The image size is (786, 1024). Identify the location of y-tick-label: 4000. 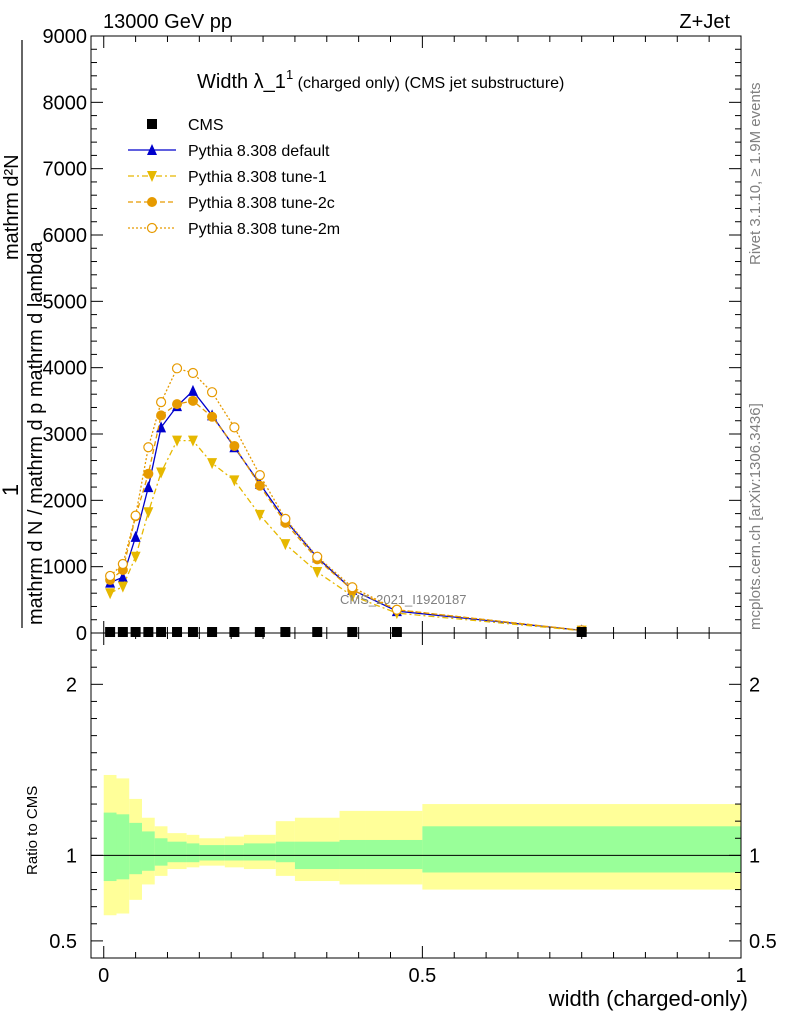
(65, 369).